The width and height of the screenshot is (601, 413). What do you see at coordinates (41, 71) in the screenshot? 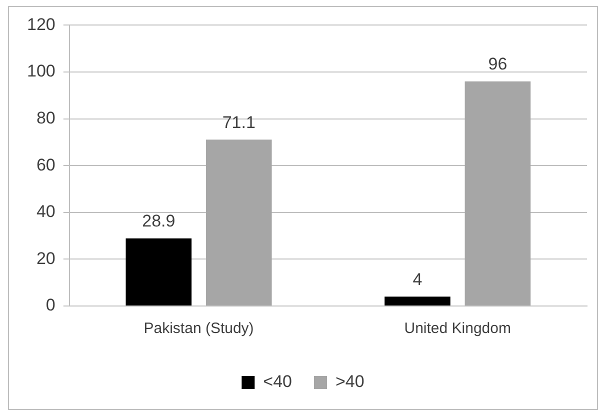
I see `y-tick-label: 100` at bounding box center [41, 71].